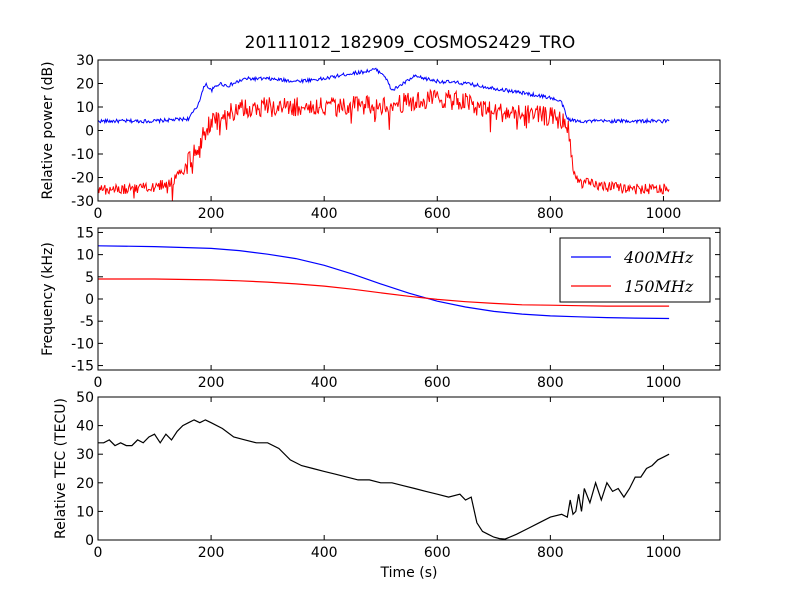  I want to click on legend-box, so click(635, 270).